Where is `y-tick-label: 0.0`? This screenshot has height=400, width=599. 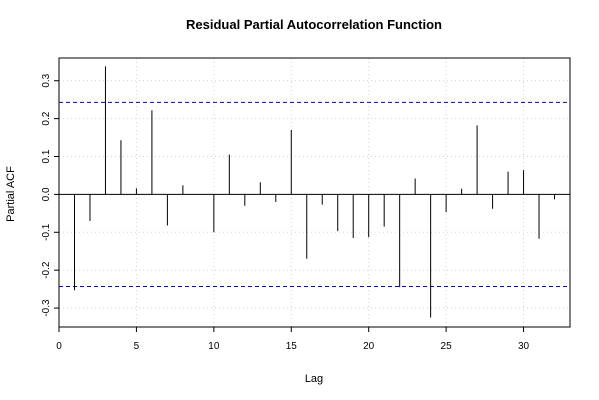
y-tick-label: 0.0 is located at coordinates (46, 194).